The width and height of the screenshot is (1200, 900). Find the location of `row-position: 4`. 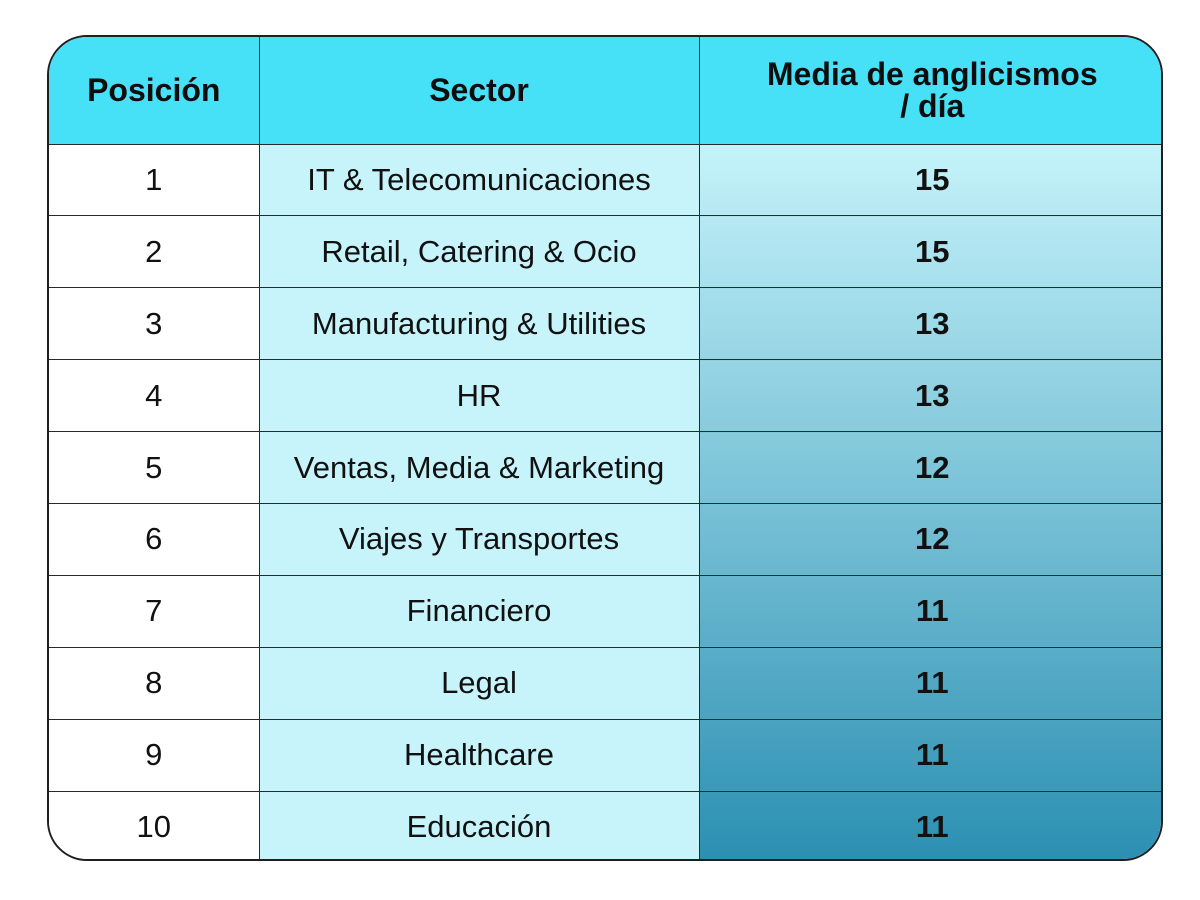

row-position: 4 is located at coordinates (154, 396).